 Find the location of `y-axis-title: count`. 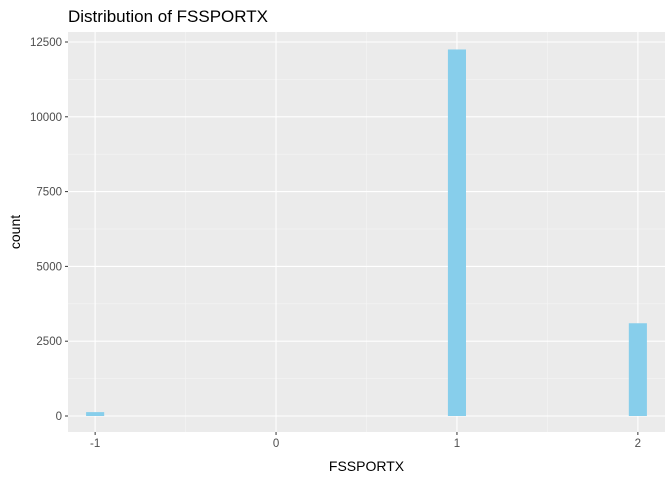

y-axis-title: count is located at coordinates (15, 232).